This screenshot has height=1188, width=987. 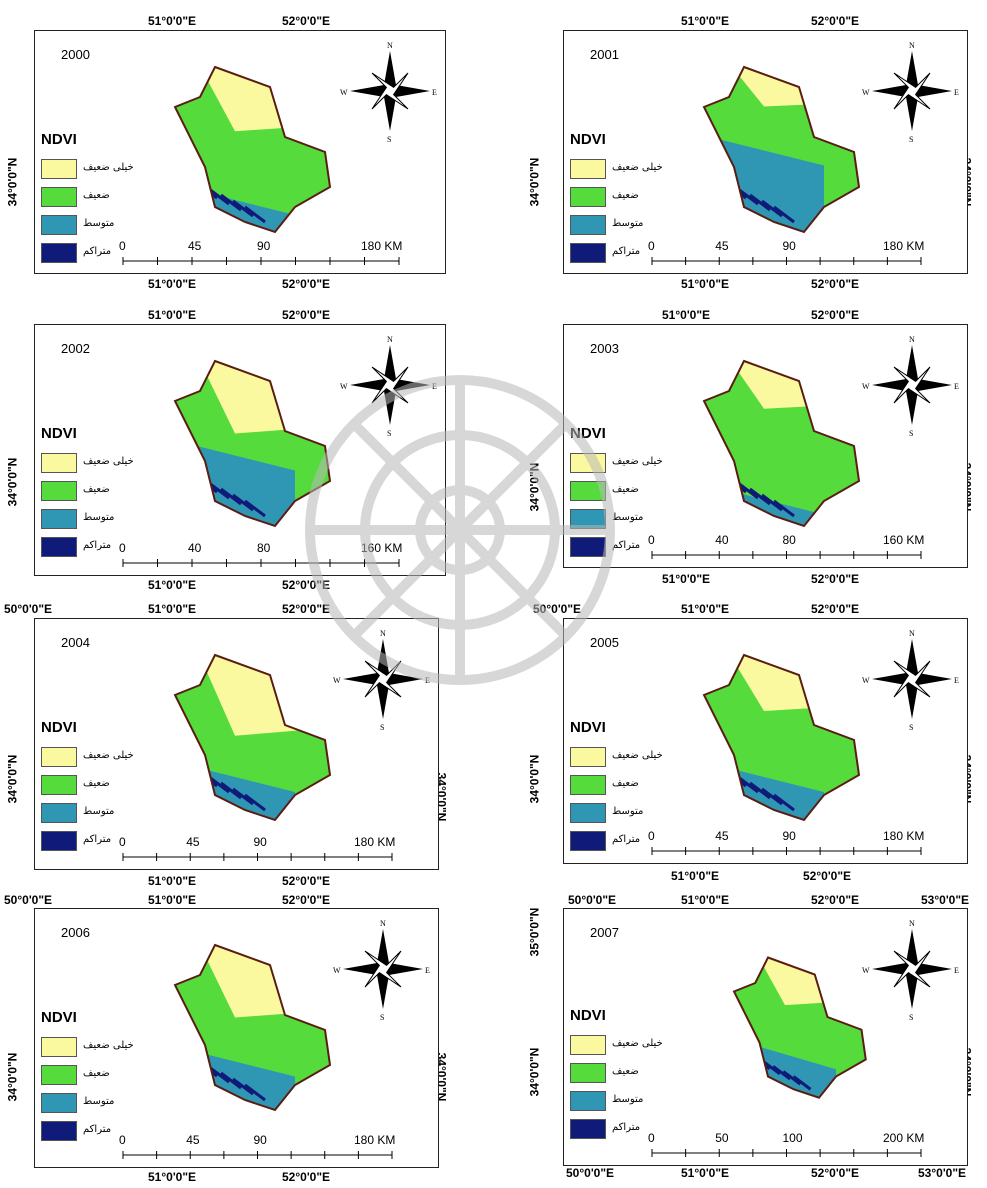 What do you see at coordinates (383, 923) in the screenshot?
I see `compass-n-label: N` at bounding box center [383, 923].